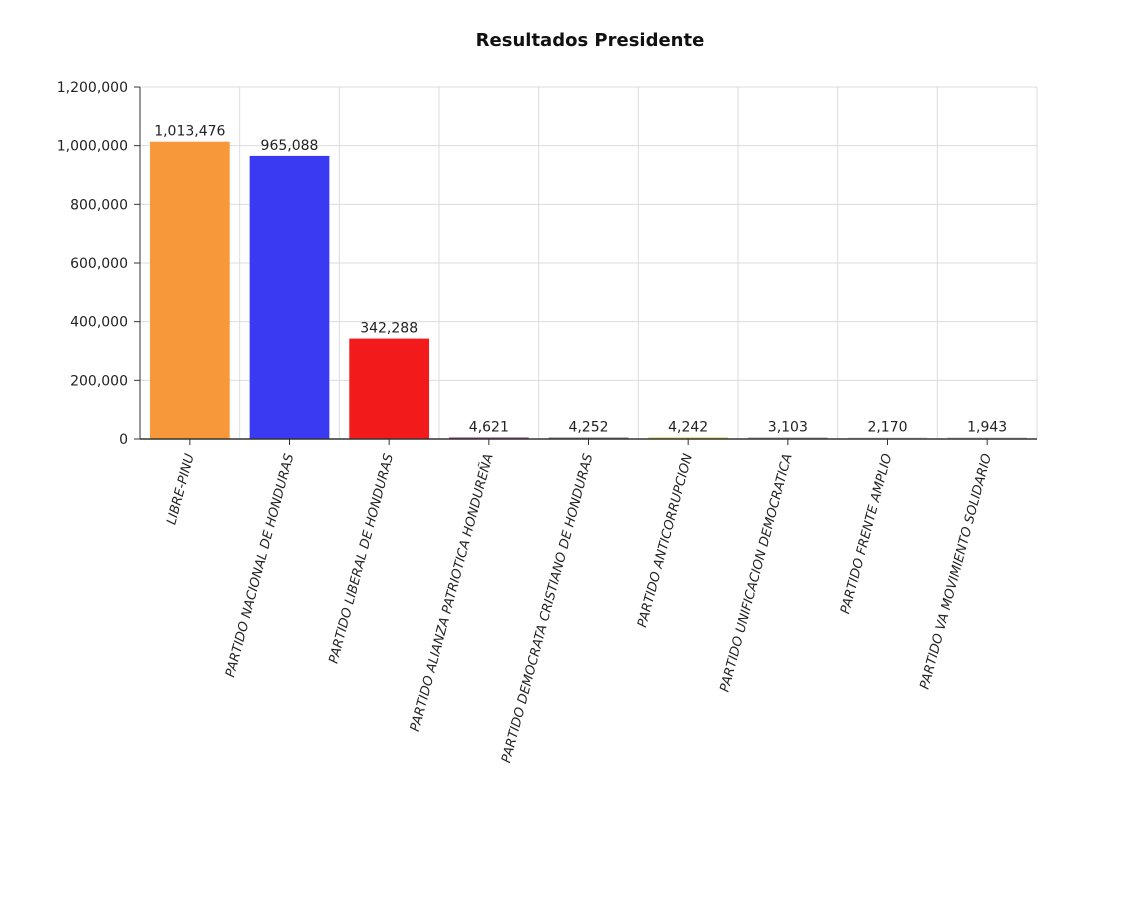  What do you see at coordinates (260, 565) in the screenshot?
I see `x-tick-label: PARTIDO NACIONAL DE HONDURAS` at bounding box center [260, 565].